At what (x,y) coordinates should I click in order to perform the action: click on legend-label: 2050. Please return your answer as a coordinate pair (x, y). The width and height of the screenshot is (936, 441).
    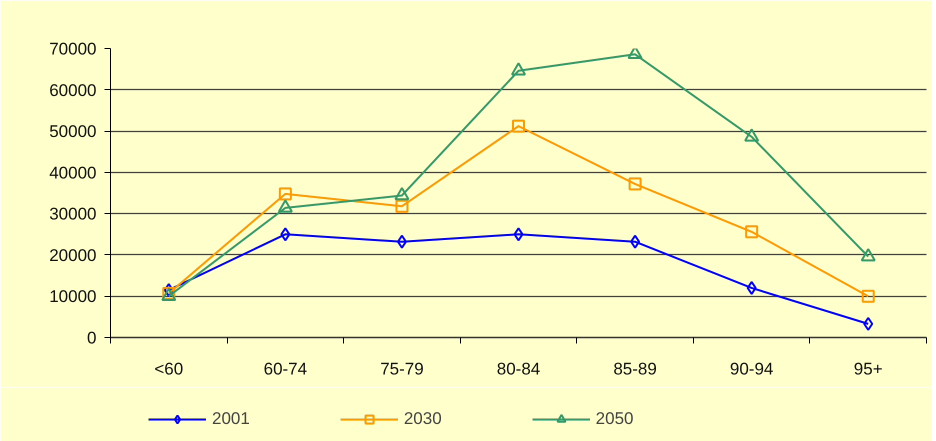
    Looking at the image, I should click on (615, 419).